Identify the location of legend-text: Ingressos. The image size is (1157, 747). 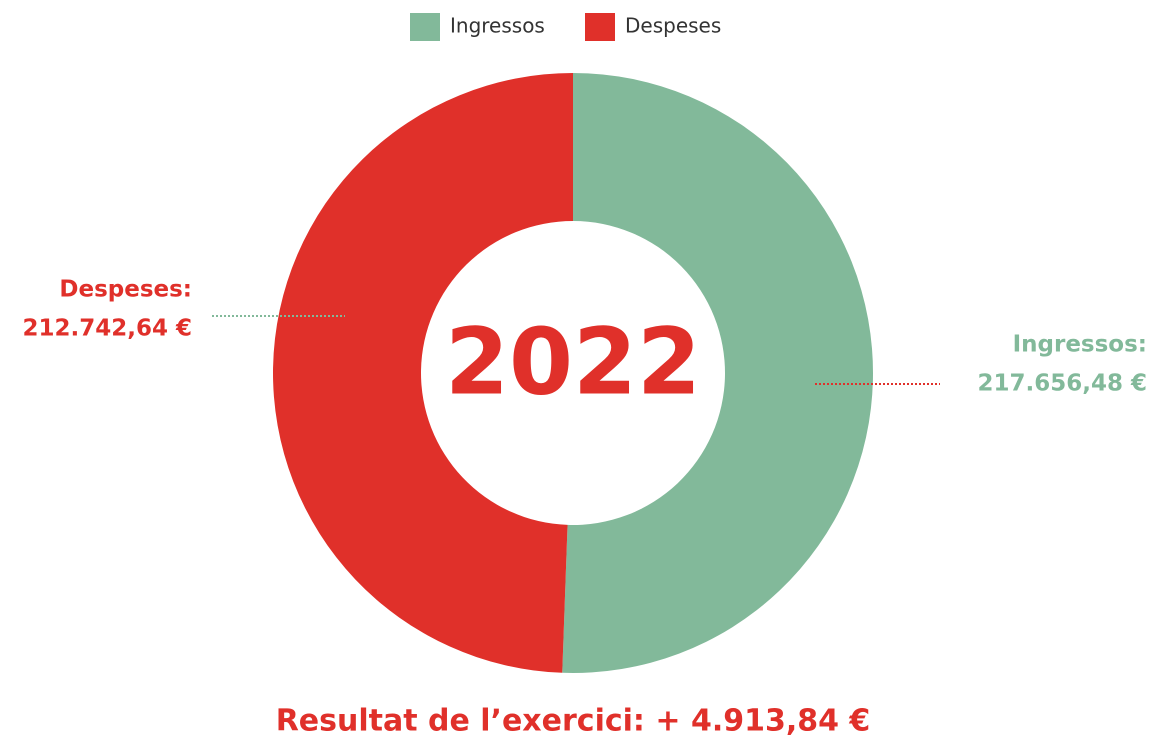
(497, 26).